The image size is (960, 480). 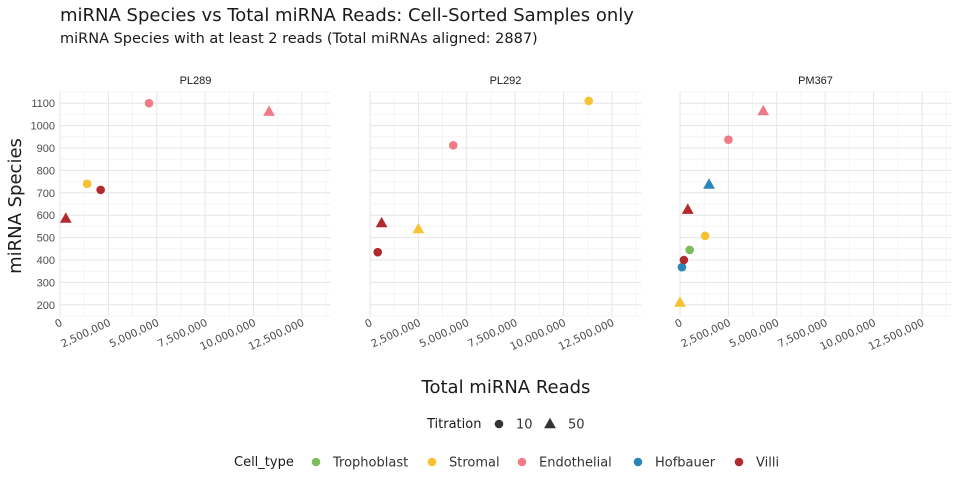 I want to click on legend-cell-key-hofbauer, so click(x=638, y=462).